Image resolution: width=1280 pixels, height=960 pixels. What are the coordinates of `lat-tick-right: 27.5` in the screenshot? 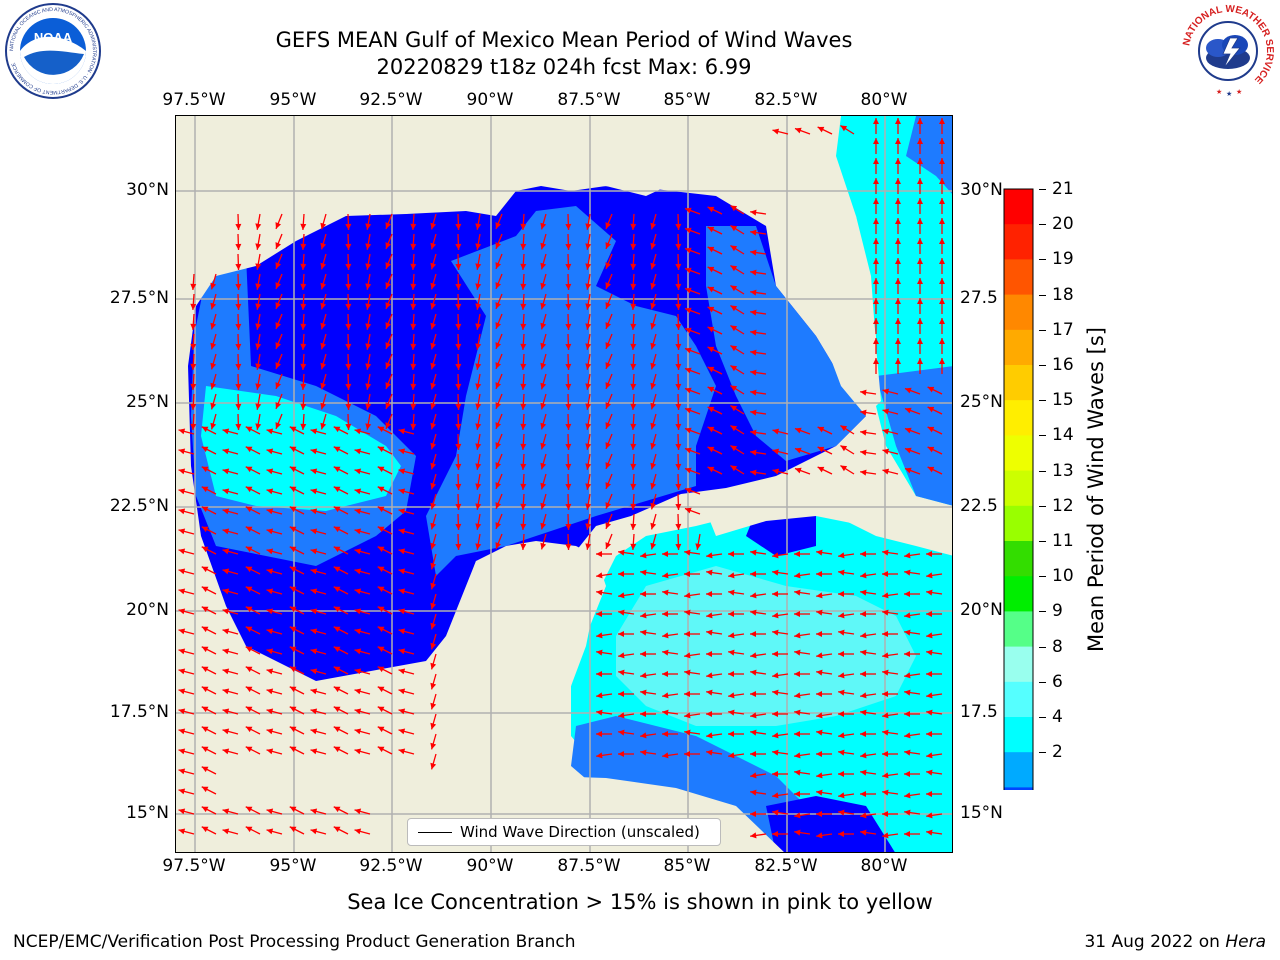 It's located at (979, 298).